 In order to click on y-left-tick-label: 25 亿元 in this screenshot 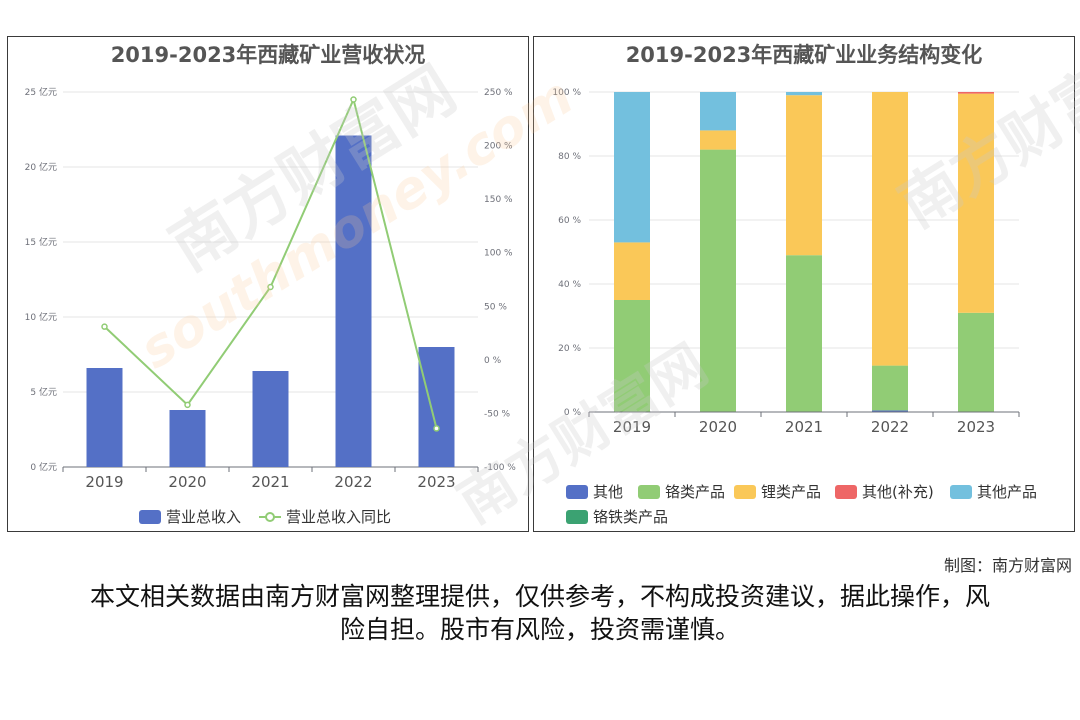, I will do `click(41, 92)`.